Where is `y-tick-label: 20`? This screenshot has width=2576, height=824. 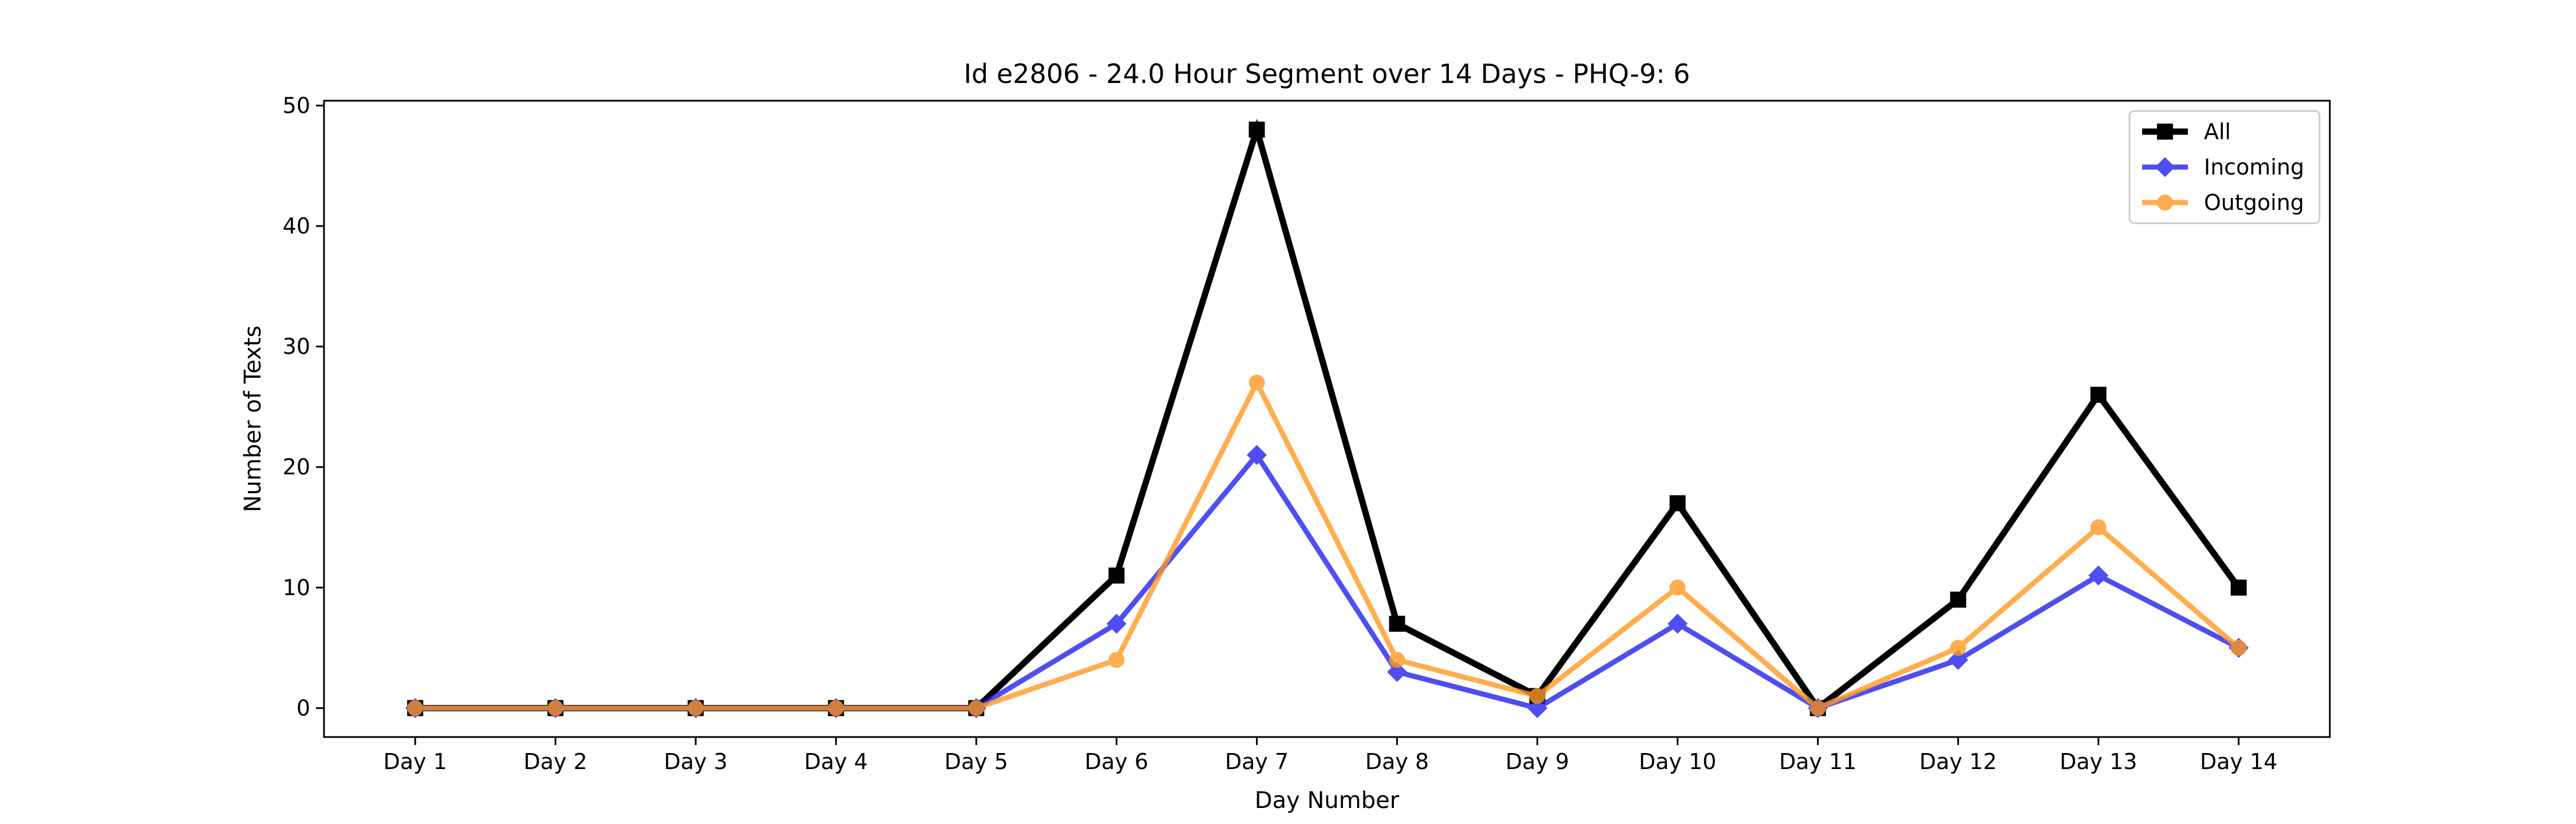
y-tick-label: 20 is located at coordinates (296, 467).